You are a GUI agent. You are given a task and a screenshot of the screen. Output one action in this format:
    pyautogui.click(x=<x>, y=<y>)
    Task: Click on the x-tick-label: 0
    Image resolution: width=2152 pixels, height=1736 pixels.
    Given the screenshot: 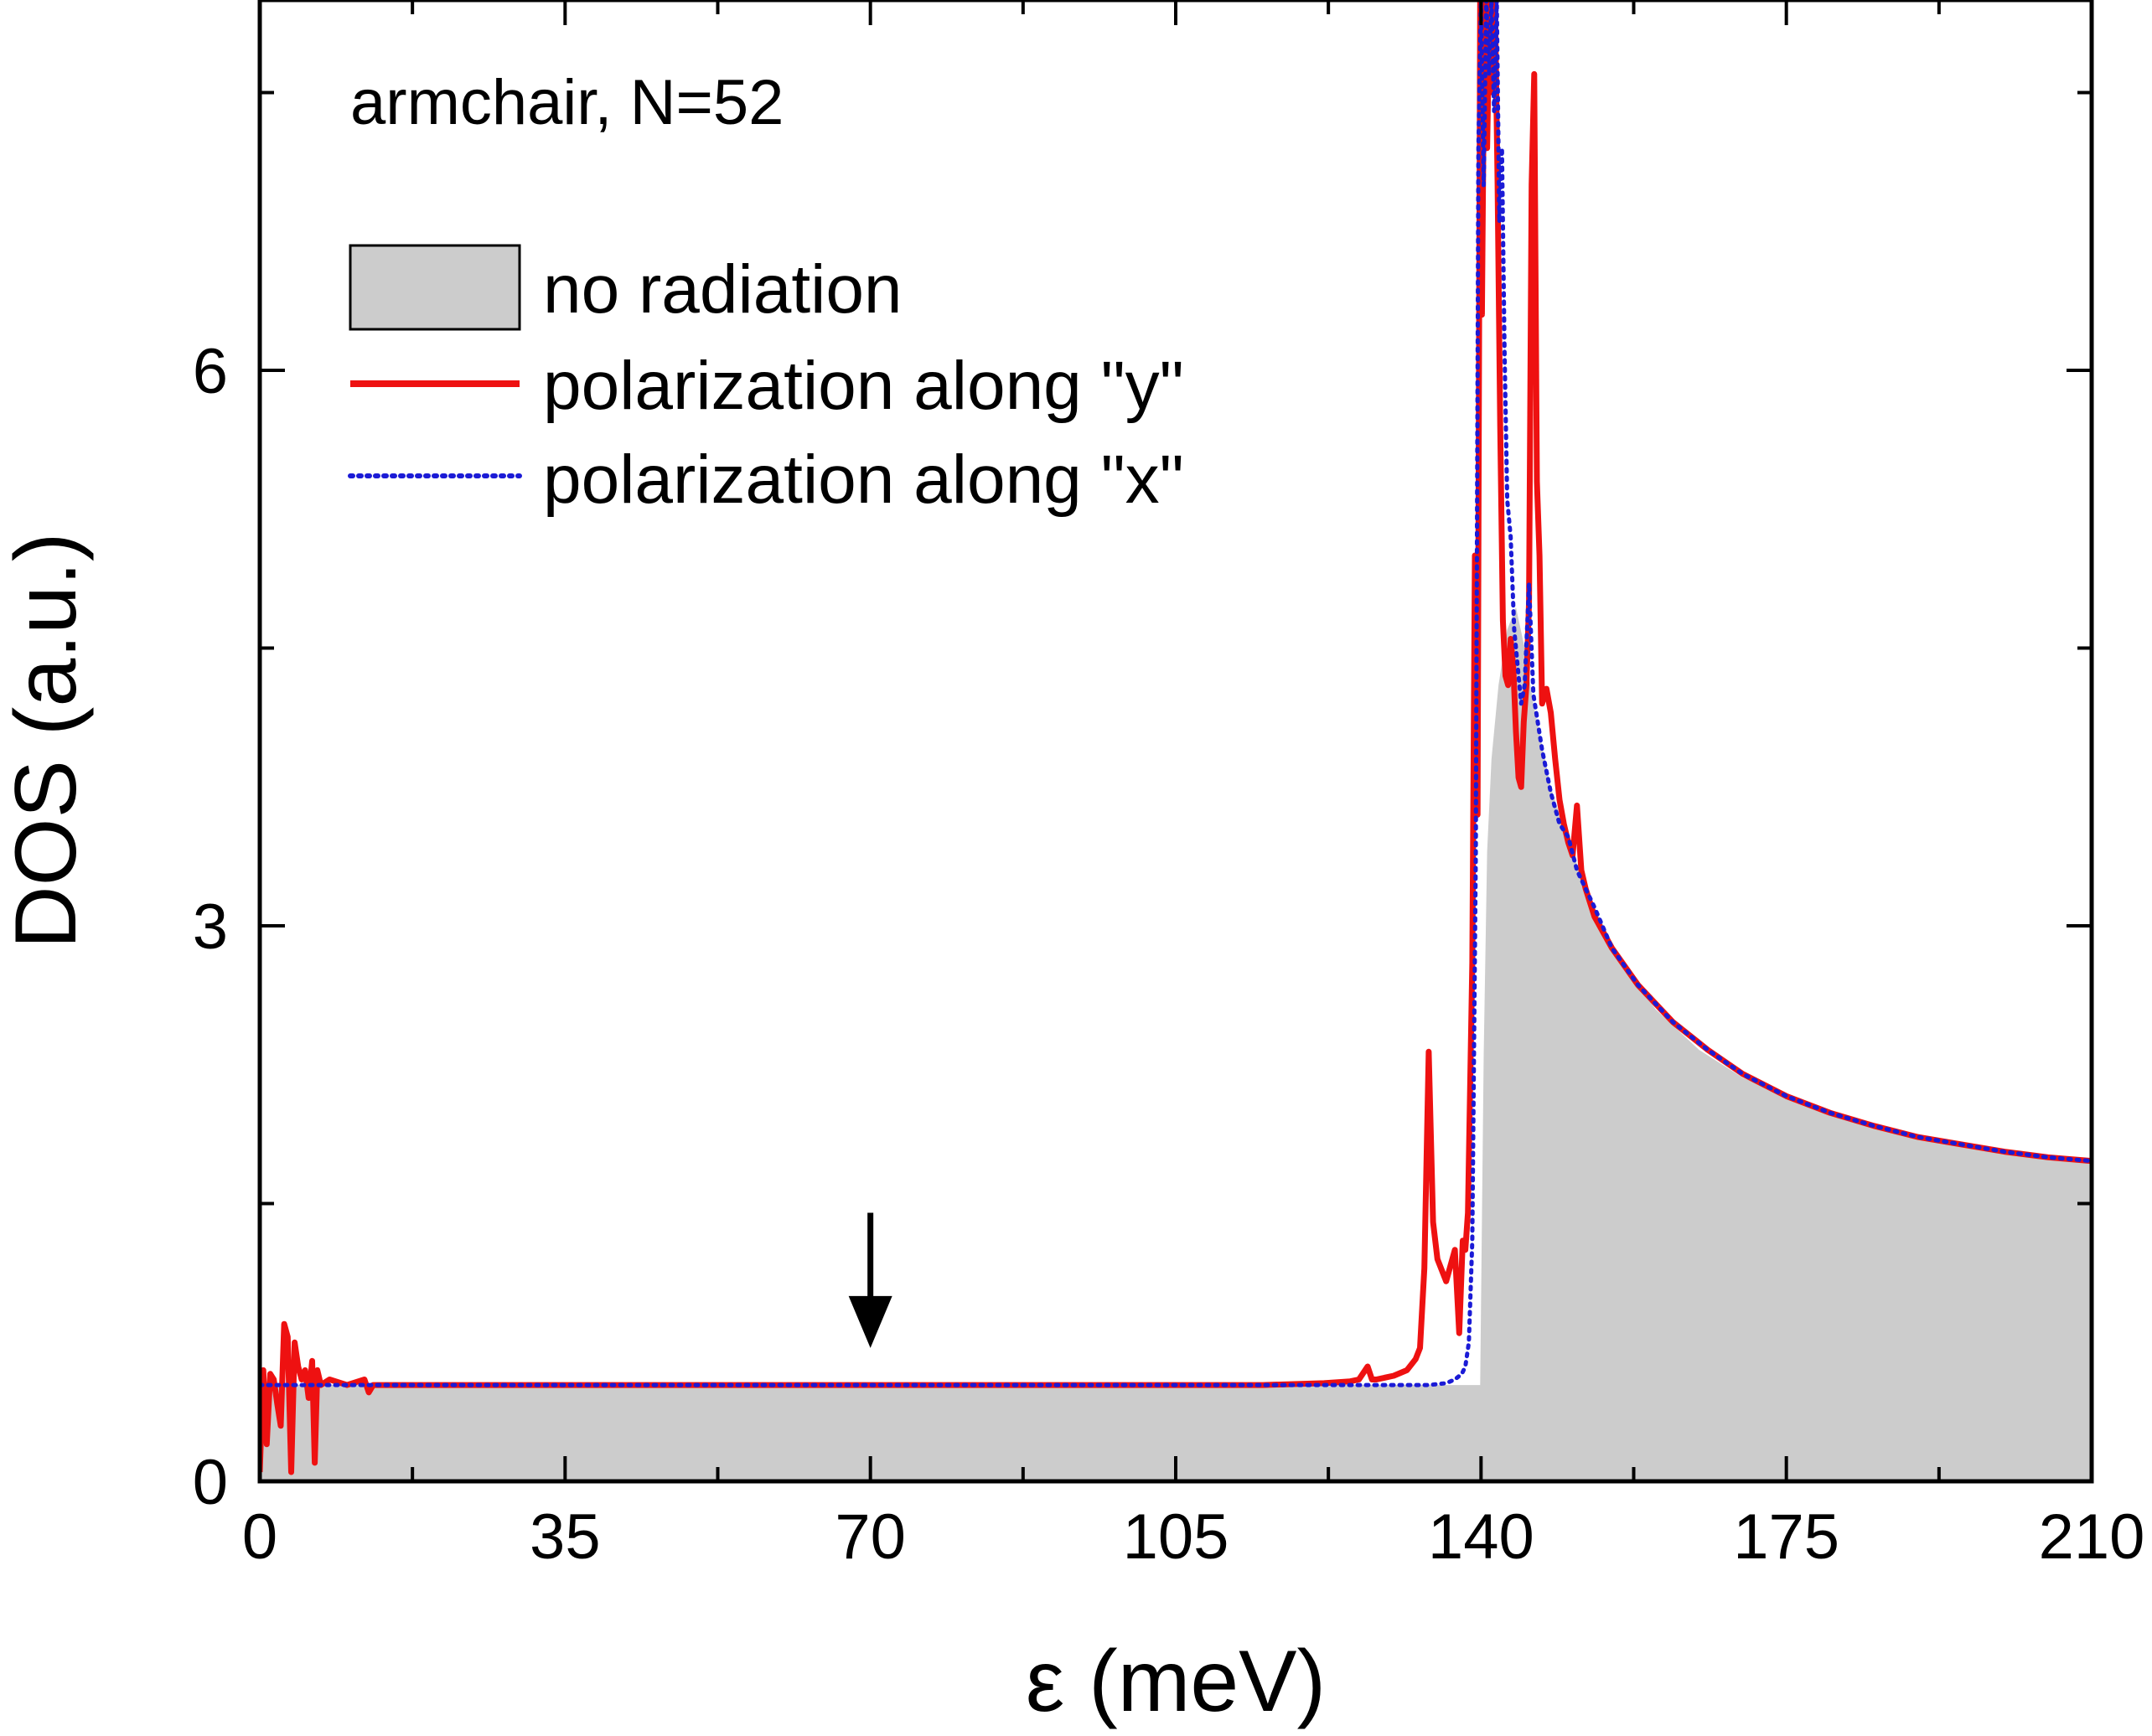 What is the action you would take?
    pyautogui.click(x=259, y=1537)
    